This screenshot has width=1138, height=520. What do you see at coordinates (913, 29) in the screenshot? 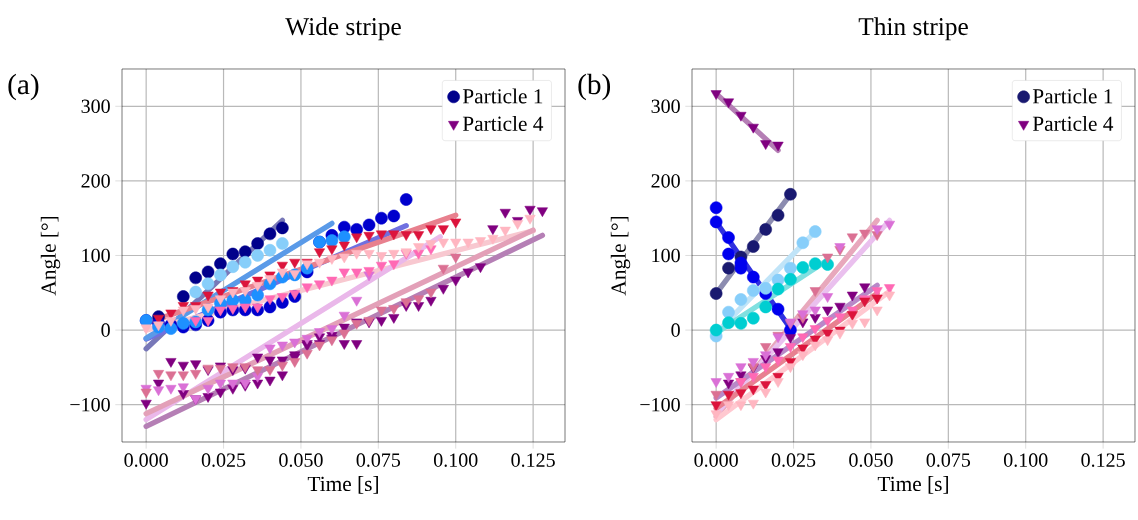
I see `chart-title: Thin stripe` at bounding box center [913, 29].